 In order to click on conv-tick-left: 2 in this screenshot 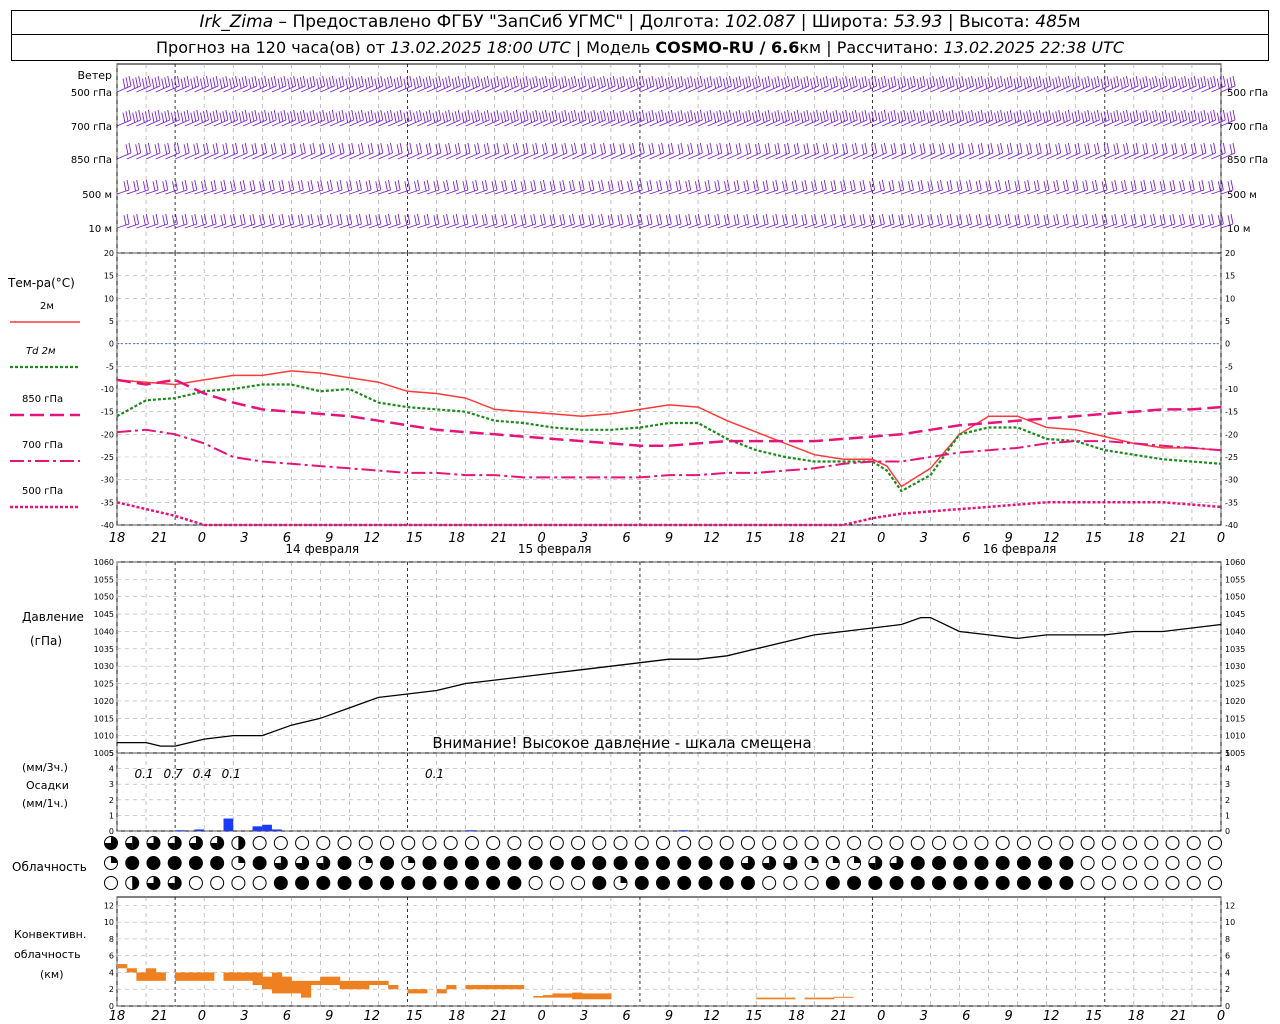, I will do `click(111, 989)`.